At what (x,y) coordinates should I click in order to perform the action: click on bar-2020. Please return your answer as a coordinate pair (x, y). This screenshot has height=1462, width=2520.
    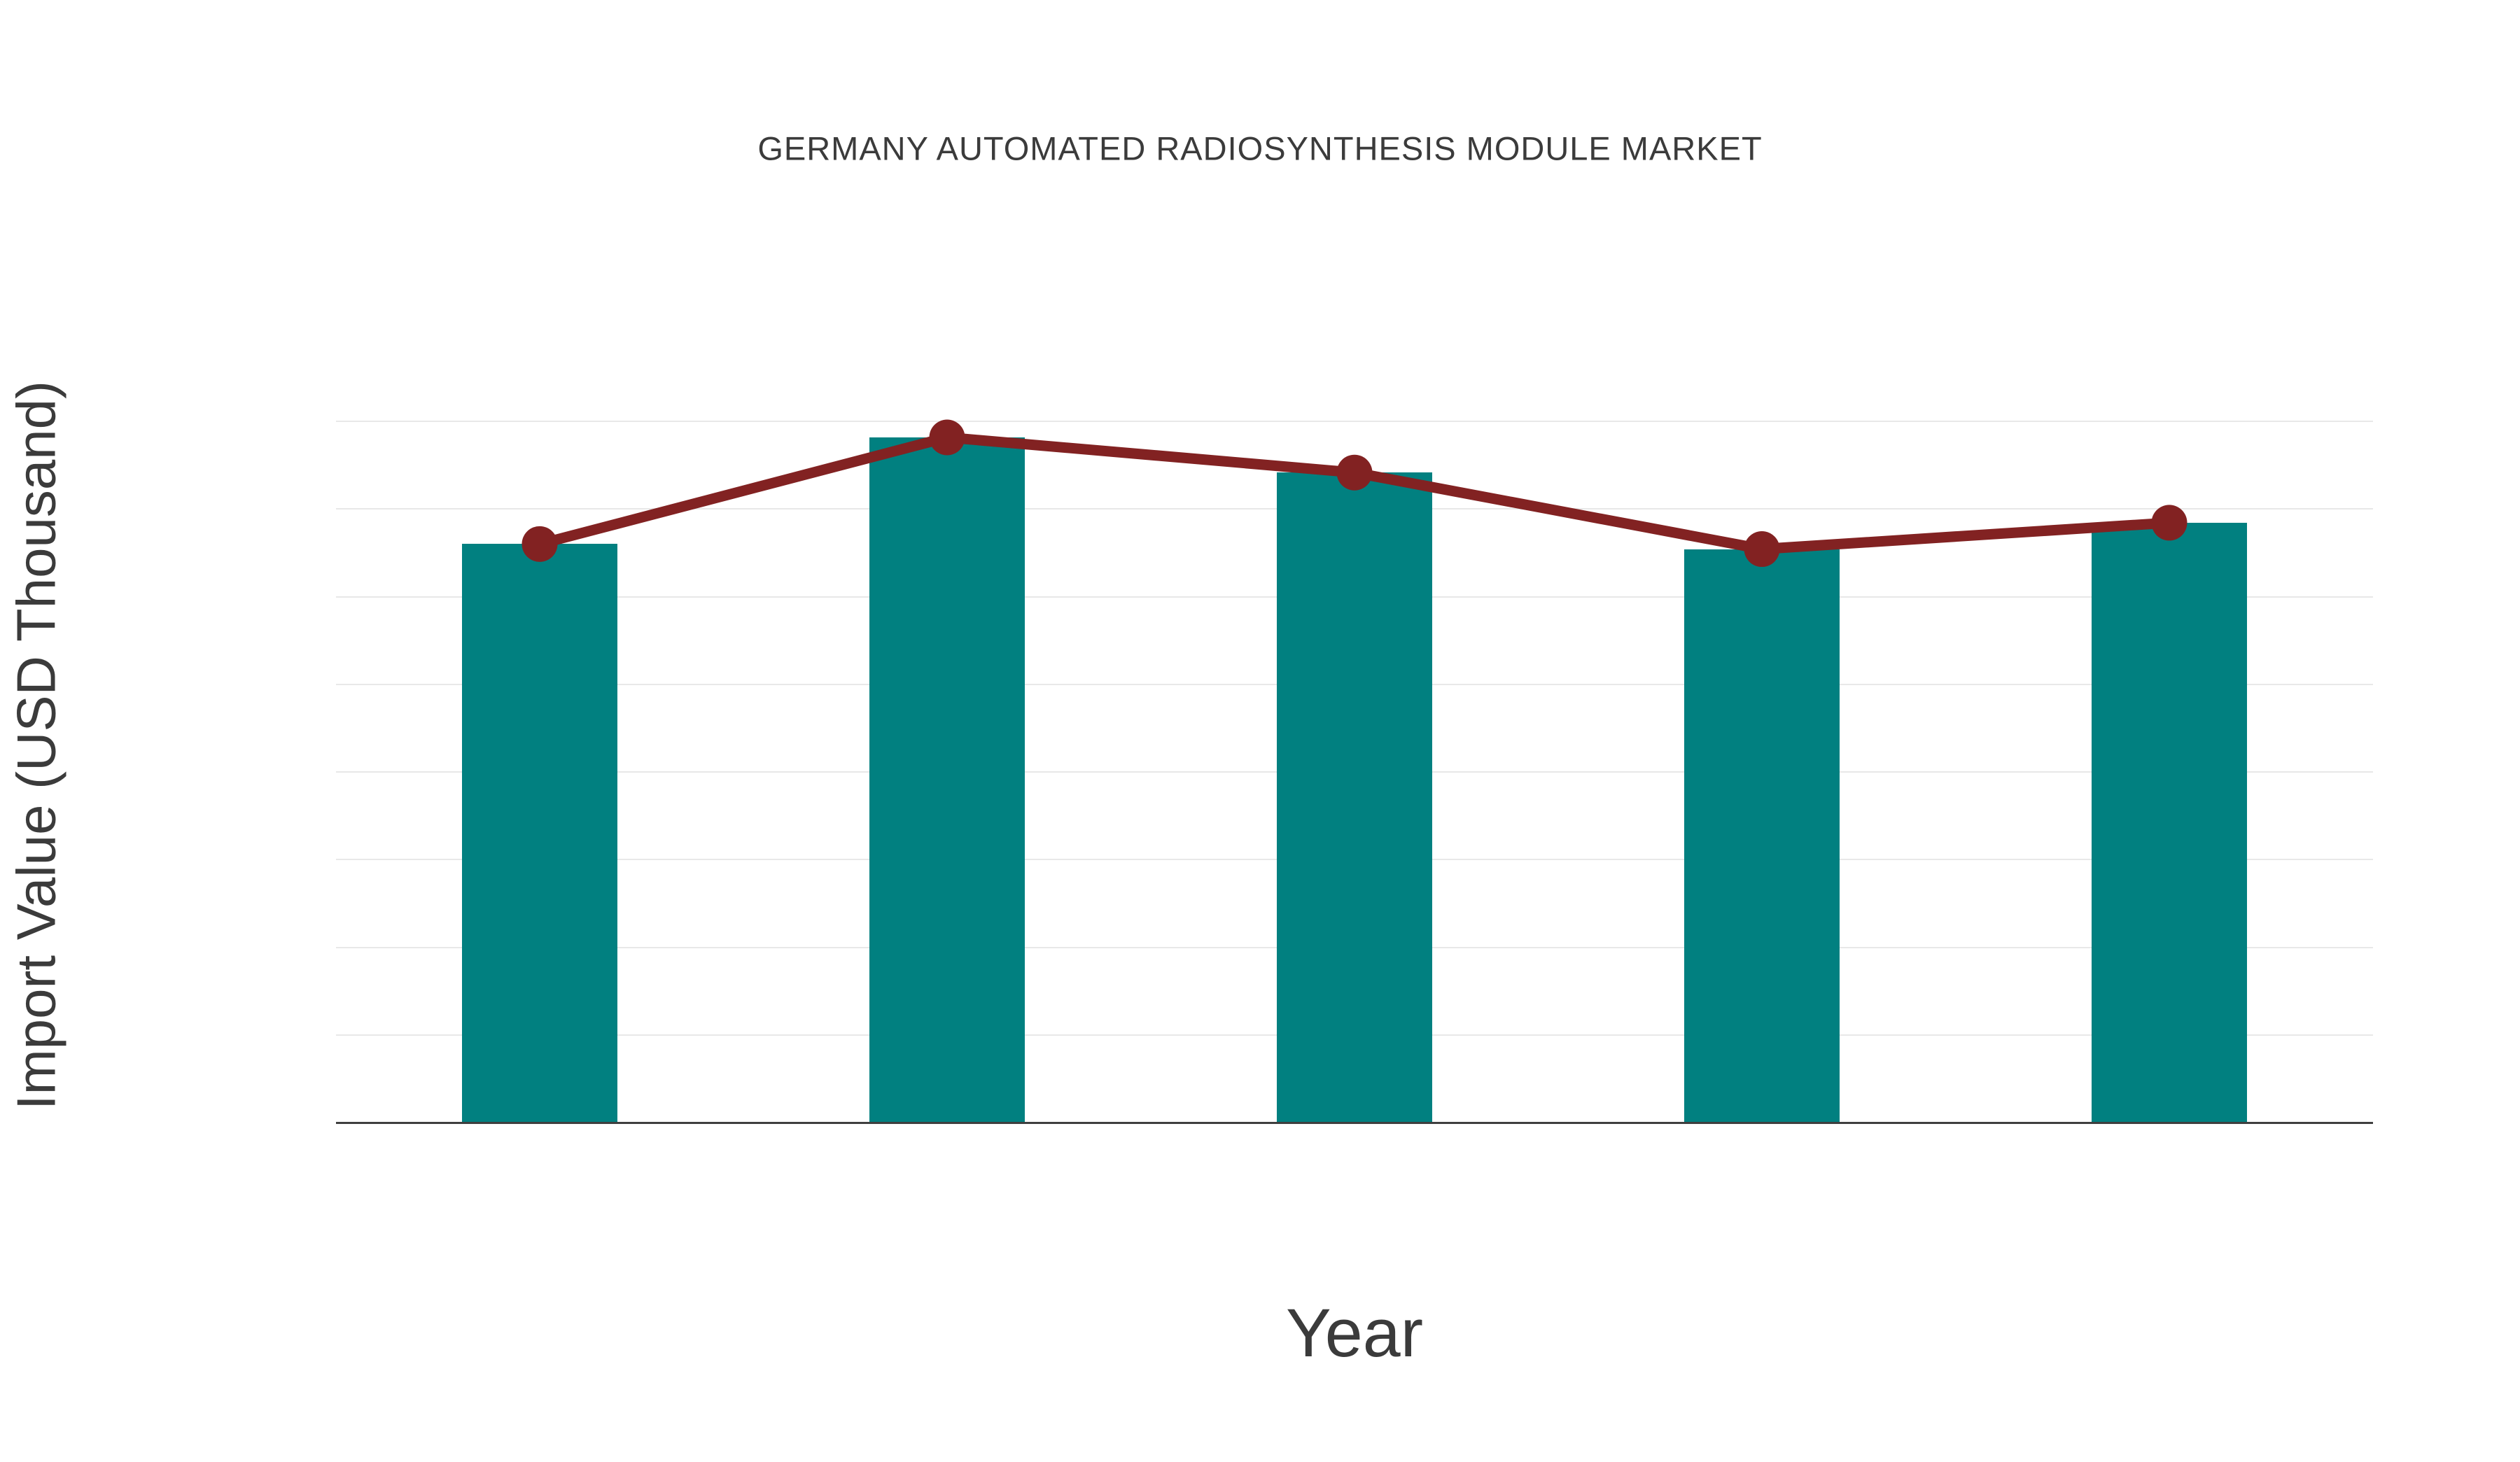
    Looking at the image, I should click on (539, 834).